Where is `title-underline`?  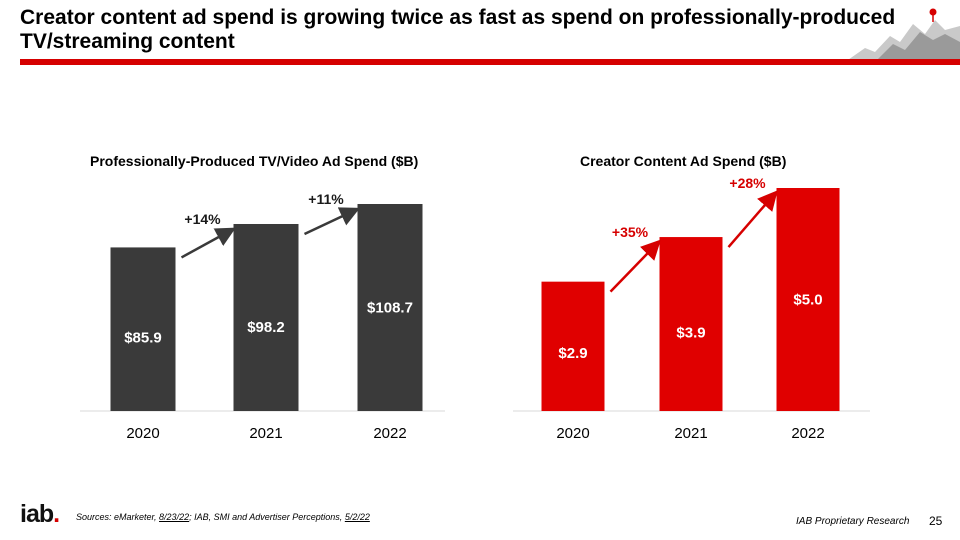 title-underline is located at coordinates (490, 62).